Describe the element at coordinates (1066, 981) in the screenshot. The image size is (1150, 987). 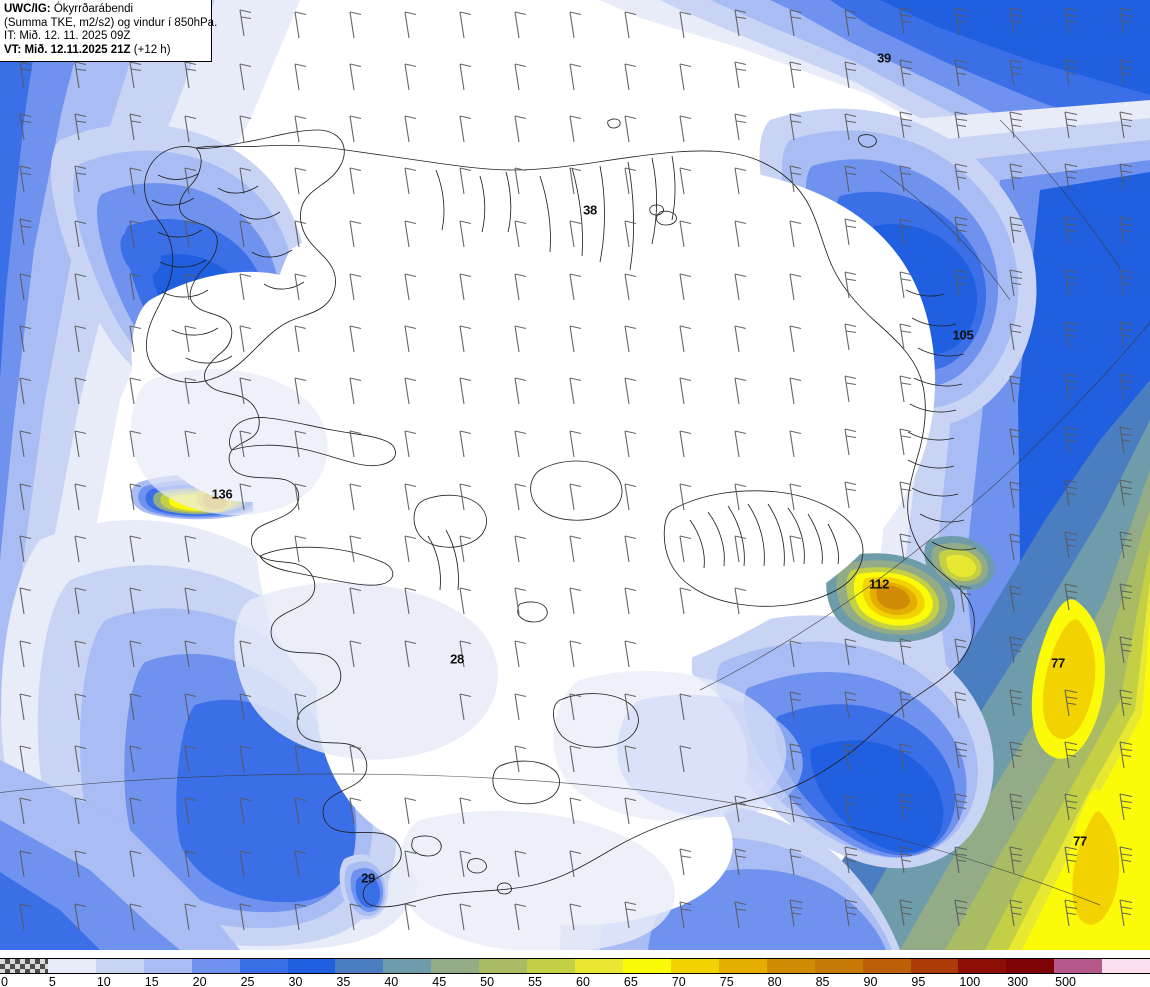
I see `colorbar-tick: 500` at that location.